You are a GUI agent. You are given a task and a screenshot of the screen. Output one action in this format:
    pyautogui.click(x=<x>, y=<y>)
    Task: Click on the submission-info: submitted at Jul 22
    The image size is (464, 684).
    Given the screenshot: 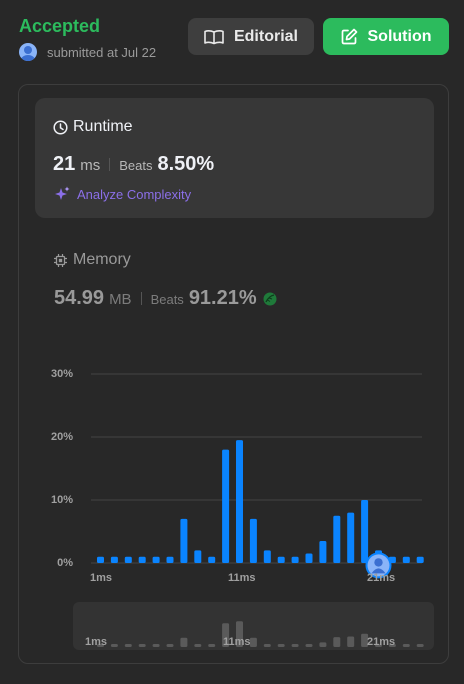 What is the action you would take?
    pyautogui.click(x=87, y=52)
    